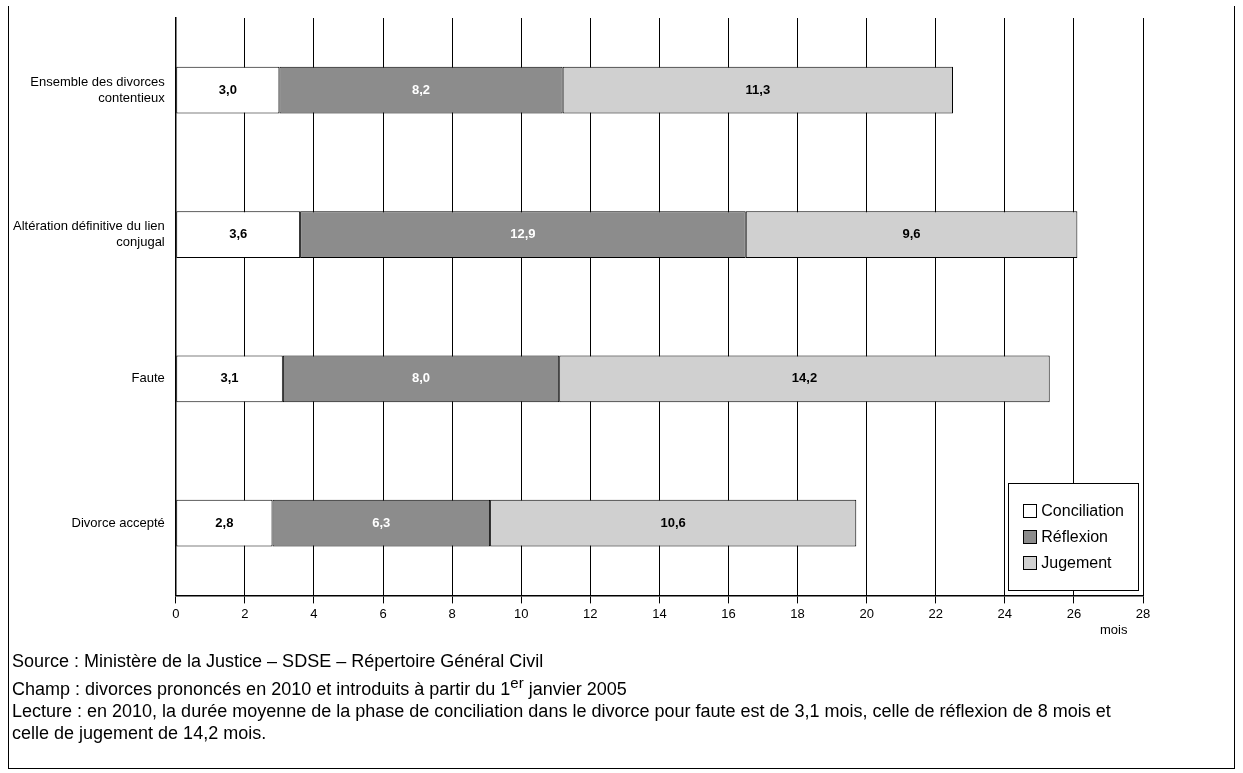 Image resolution: width=1243 pixels, height=773 pixels. Describe the element at coordinates (381, 522) in the screenshot. I see `data-label: 6,3` at that location.